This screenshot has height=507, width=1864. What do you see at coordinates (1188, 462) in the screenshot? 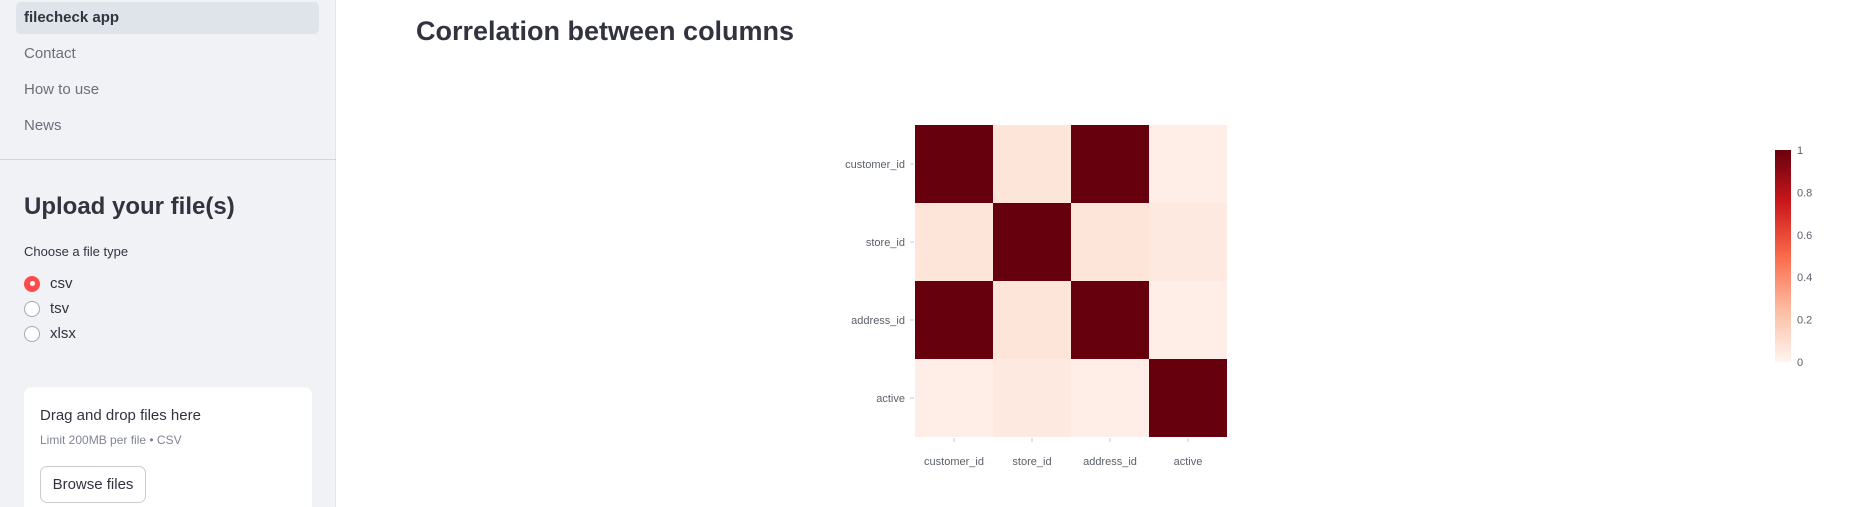
I see `x-tick-label: active` at bounding box center [1188, 462].